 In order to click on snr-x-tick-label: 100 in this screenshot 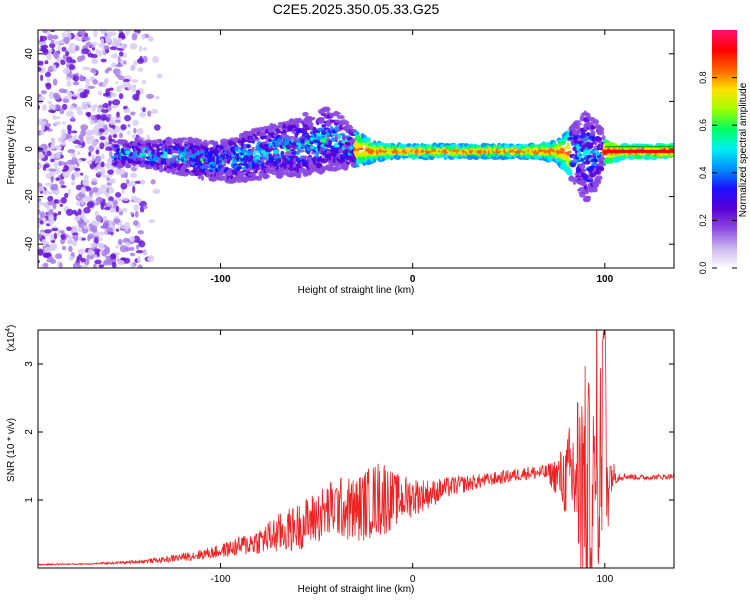, I will do `click(604, 579)`.